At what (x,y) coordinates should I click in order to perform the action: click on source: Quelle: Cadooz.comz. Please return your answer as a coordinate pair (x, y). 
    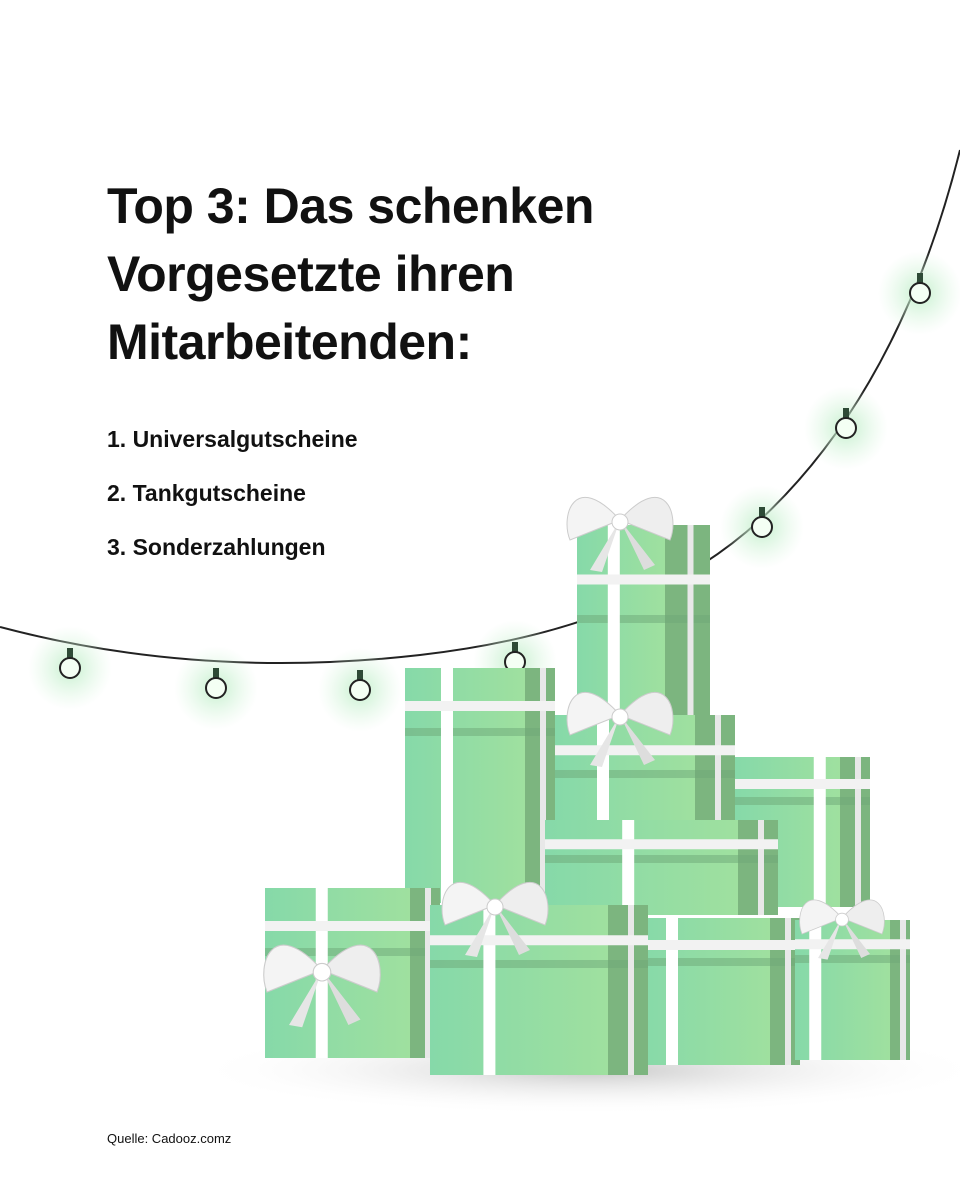
    Looking at the image, I should click on (169, 1138).